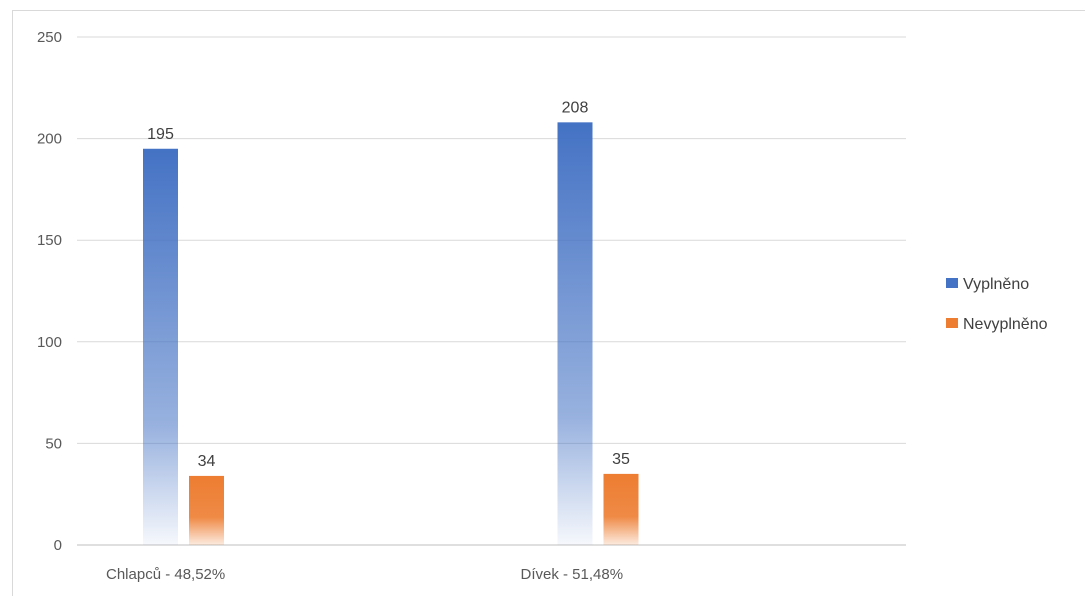 The height and width of the screenshot is (596, 1085). What do you see at coordinates (364, 574) in the screenshot?
I see `x-axis-tick-labels: Chlapců - 48,52% Dívek - 51,48%` at bounding box center [364, 574].